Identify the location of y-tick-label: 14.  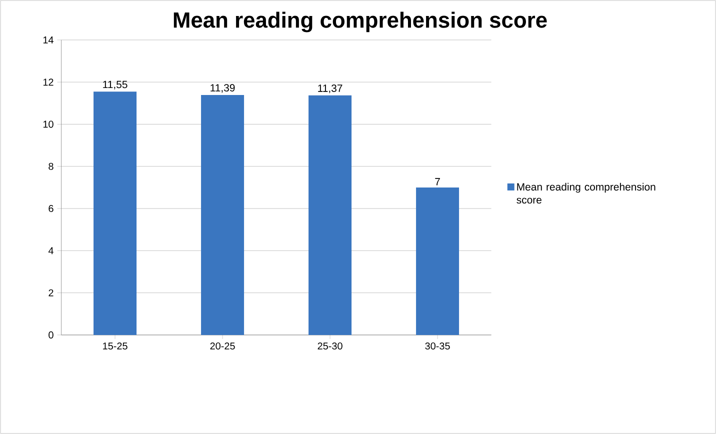
(48, 40).